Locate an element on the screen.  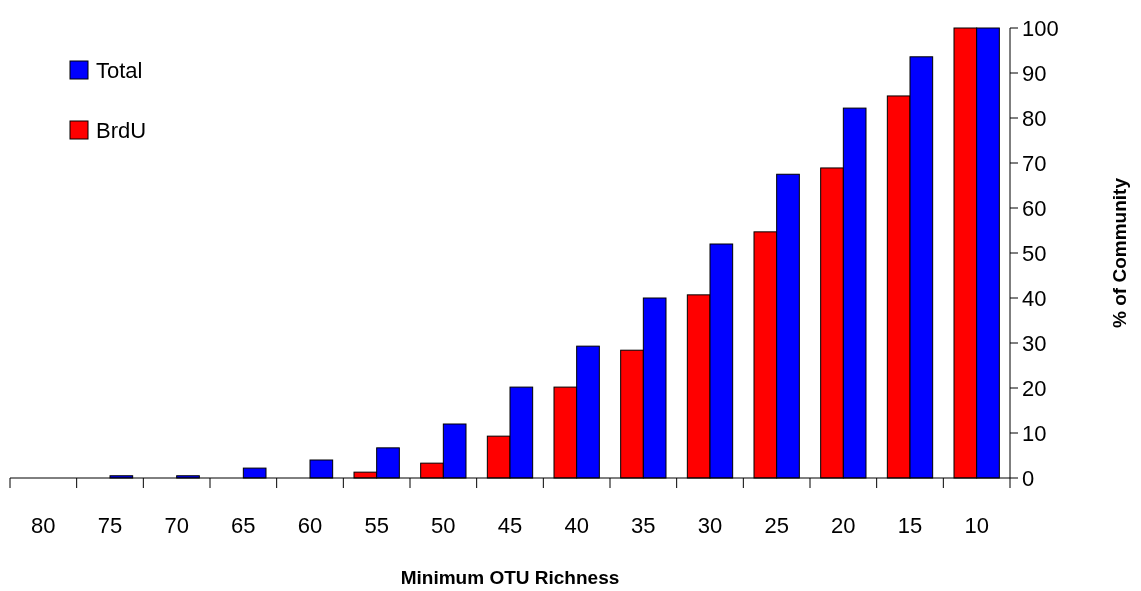
y-tick-label: 20 is located at coordinates (1034, 388).